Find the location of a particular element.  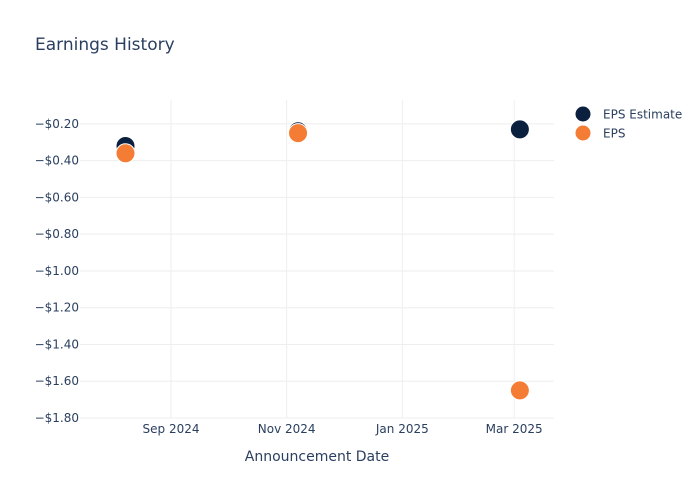

legend-label: EPS is located at coordinates (614, 134).